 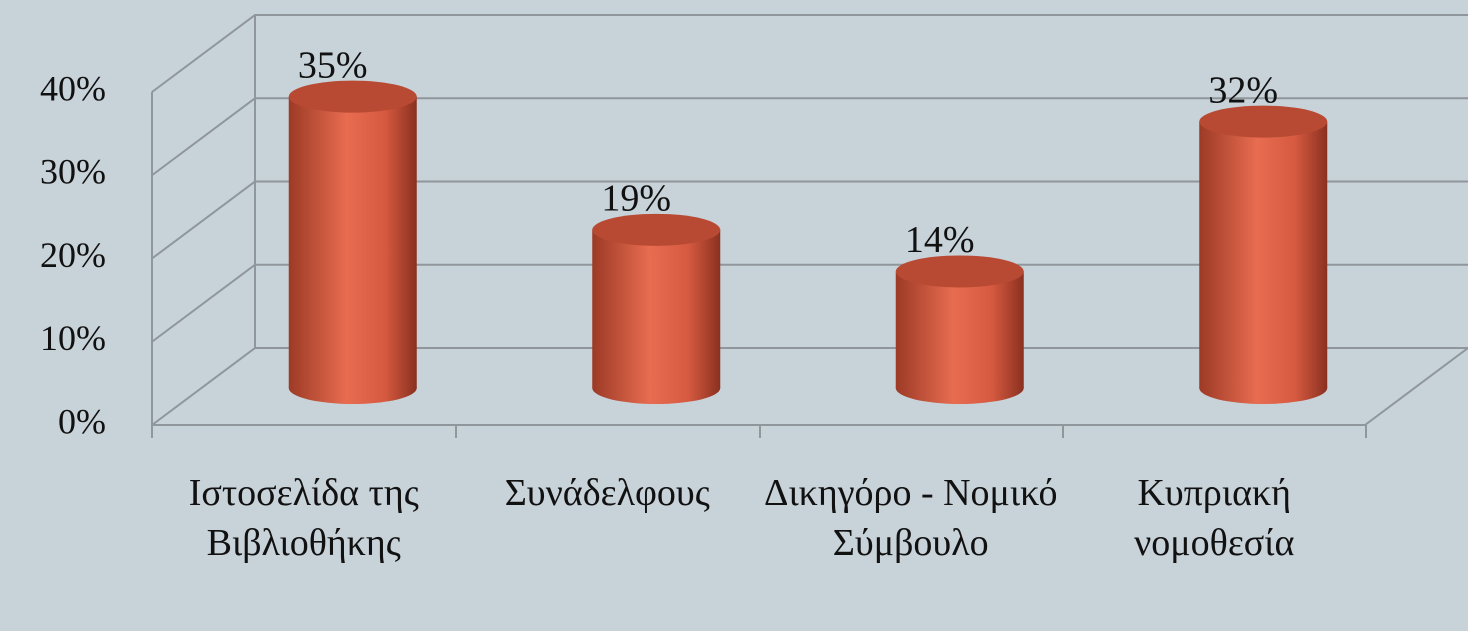 What do you see at coordinates (82, 421) in the screenshot?
I see `y-tick-label: 0%` at bounding box center [82, 421].